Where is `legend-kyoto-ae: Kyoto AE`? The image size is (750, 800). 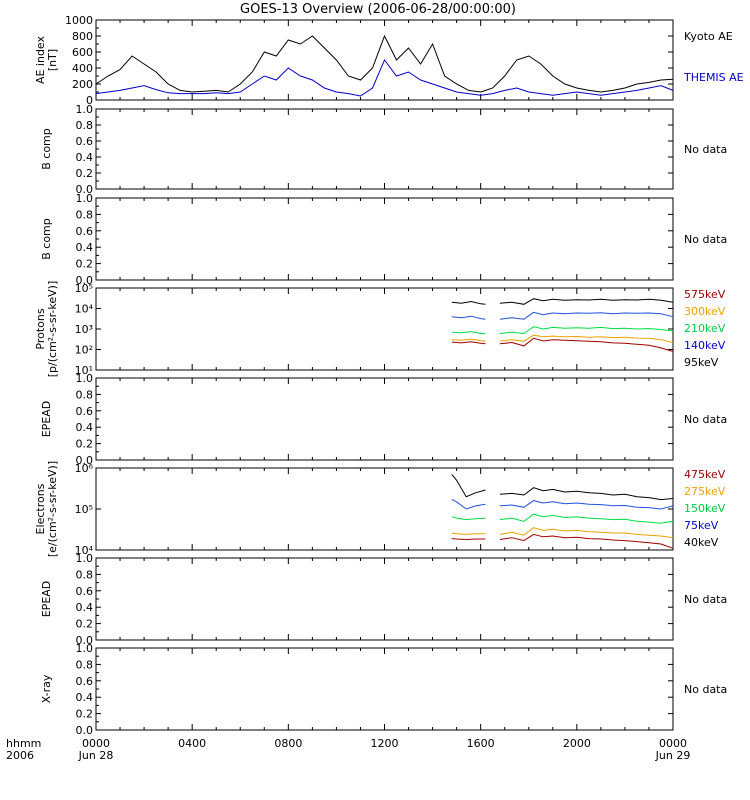
legend-kyoto-ae: Kyoto AE is located at coordinates (708, 36).